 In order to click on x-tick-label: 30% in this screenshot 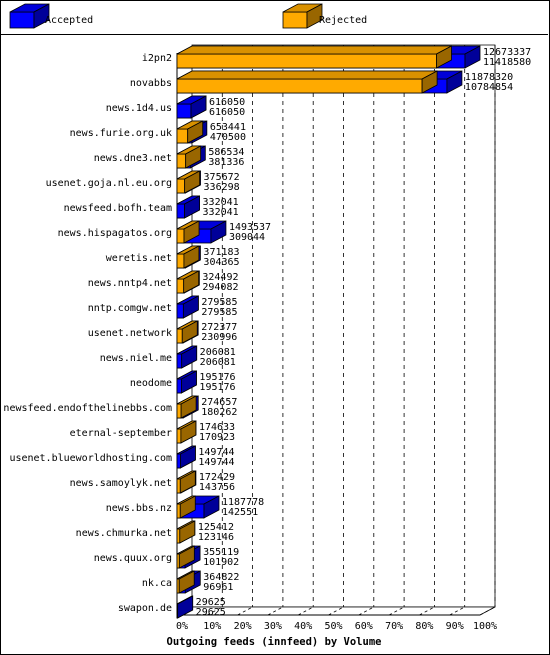, I will do `click(273, 626)`.